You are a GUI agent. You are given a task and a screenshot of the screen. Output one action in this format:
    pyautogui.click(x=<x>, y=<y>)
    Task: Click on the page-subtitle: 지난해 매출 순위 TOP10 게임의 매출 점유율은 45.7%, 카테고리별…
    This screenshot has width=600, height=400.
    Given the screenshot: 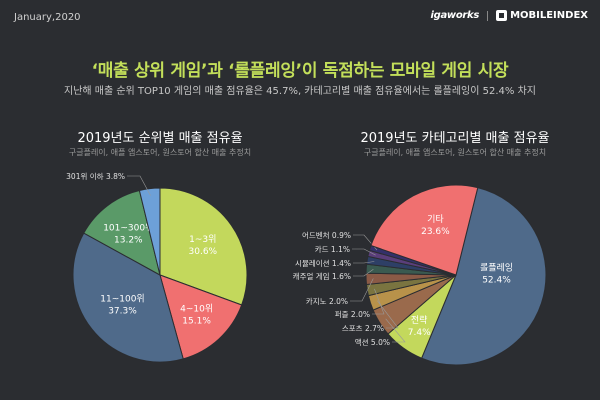 What is the action you would take?
    pyautogui.click(x=300, y=91)
    